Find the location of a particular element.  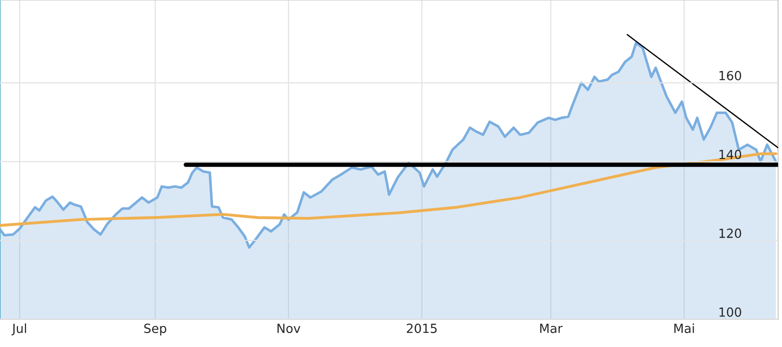

y-tick-label: 160 is located at coordinates (730, 75).